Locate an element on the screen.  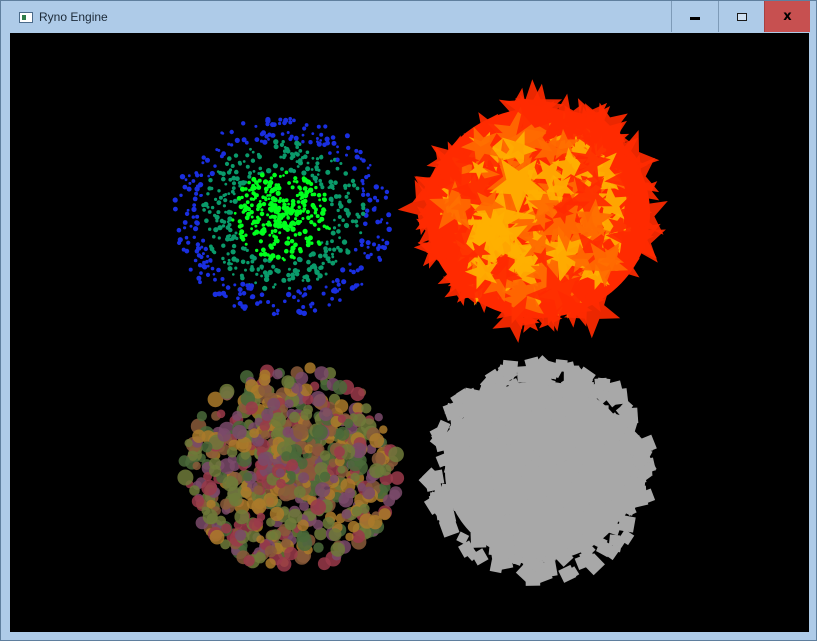
close-icon: x is located at coordinates (787, 16).